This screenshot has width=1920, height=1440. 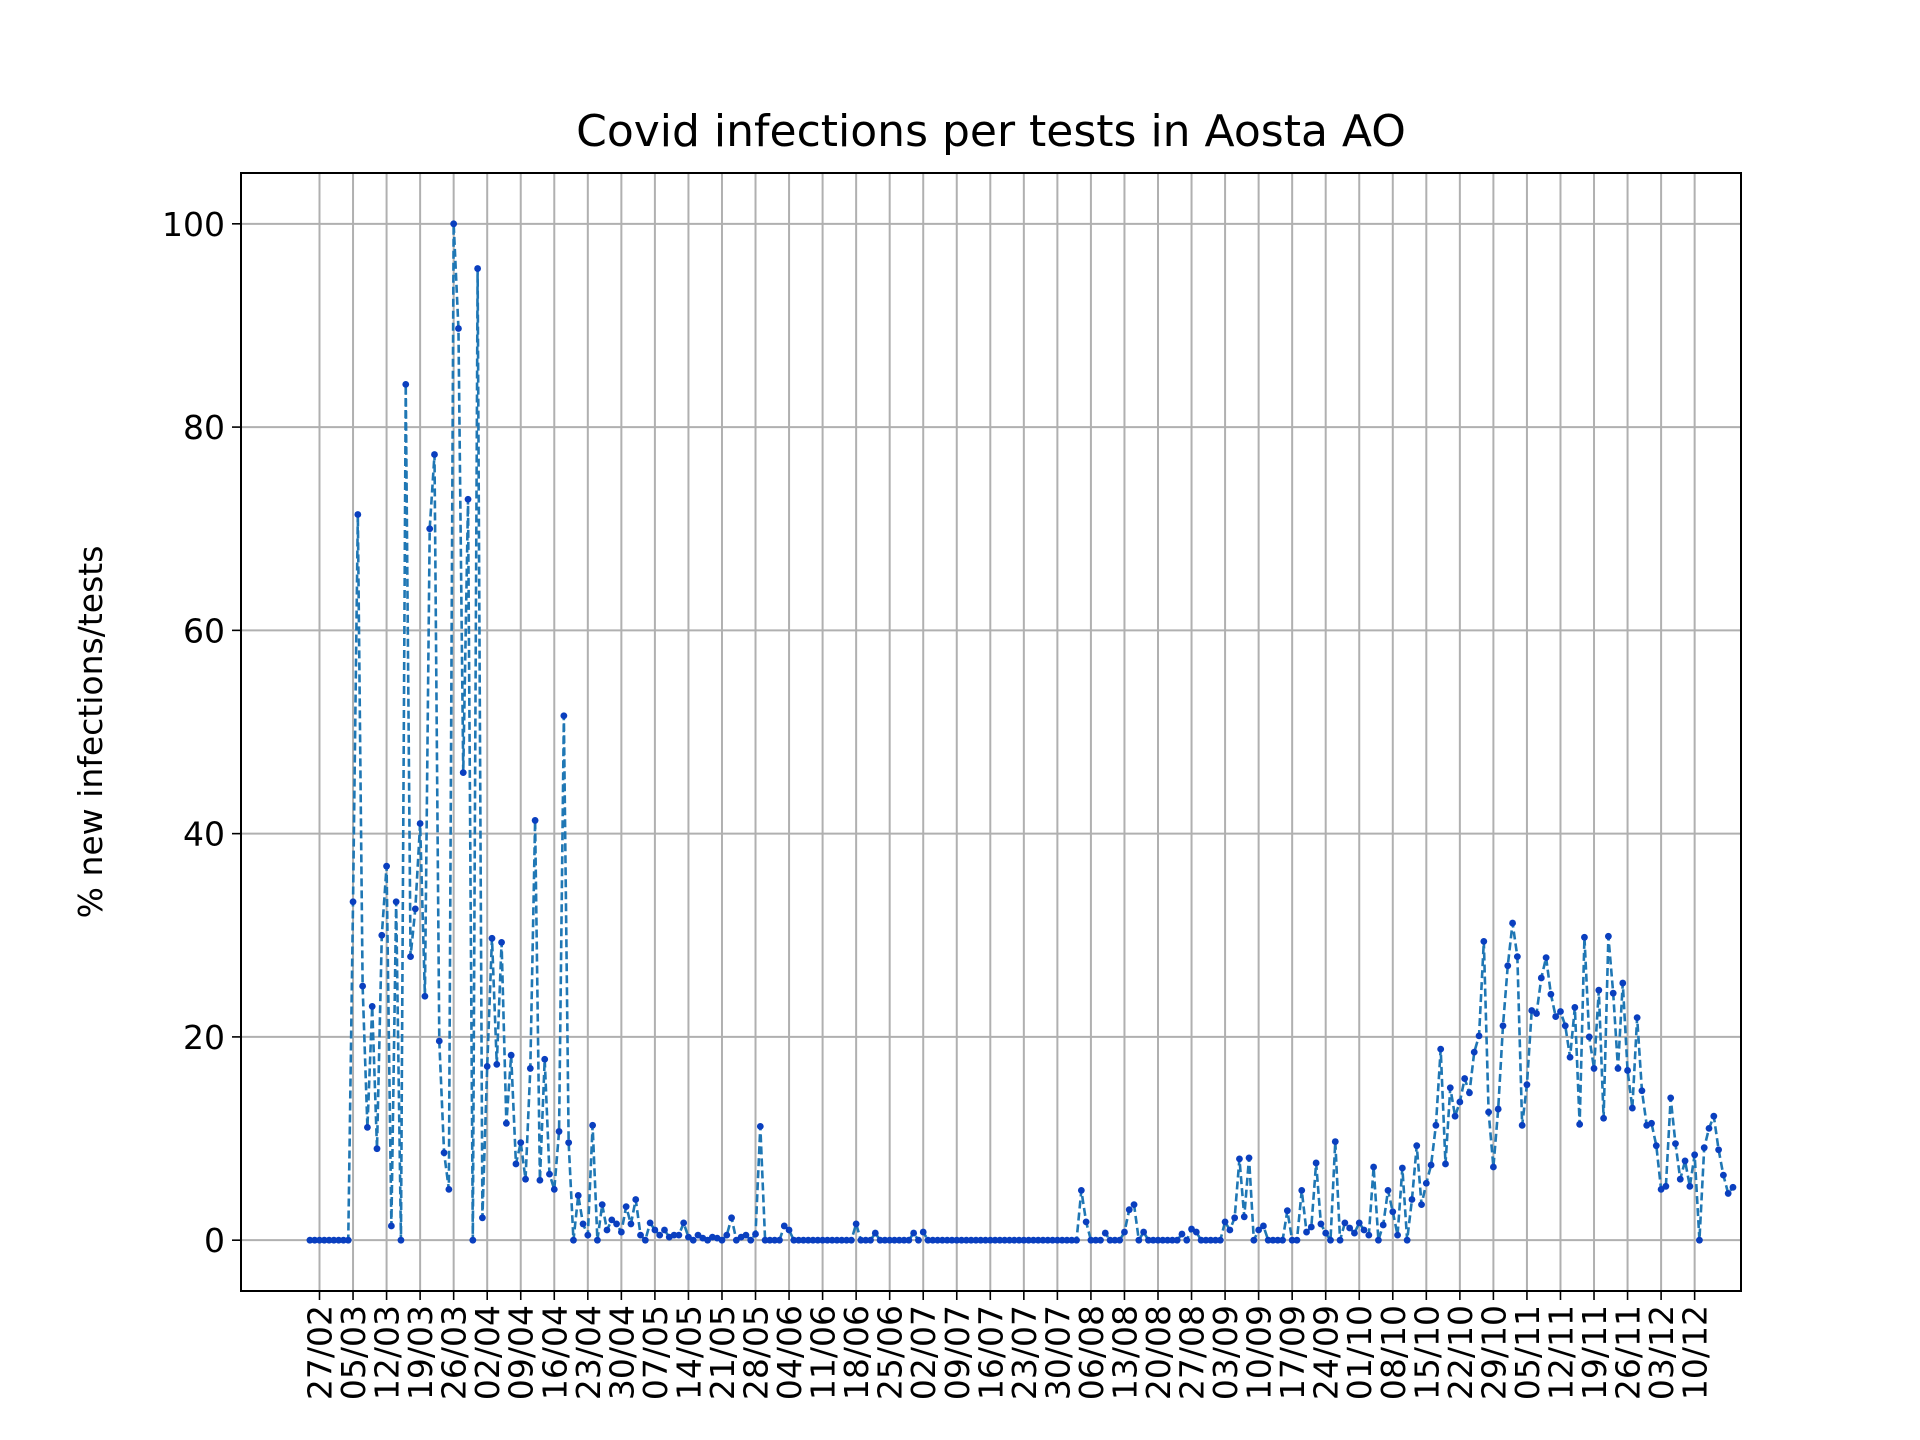 What do you see at coordinates (890, 1352) in the screenshot?
I see `x-tick-label: 25/06` at bounding box center [890, 1352].